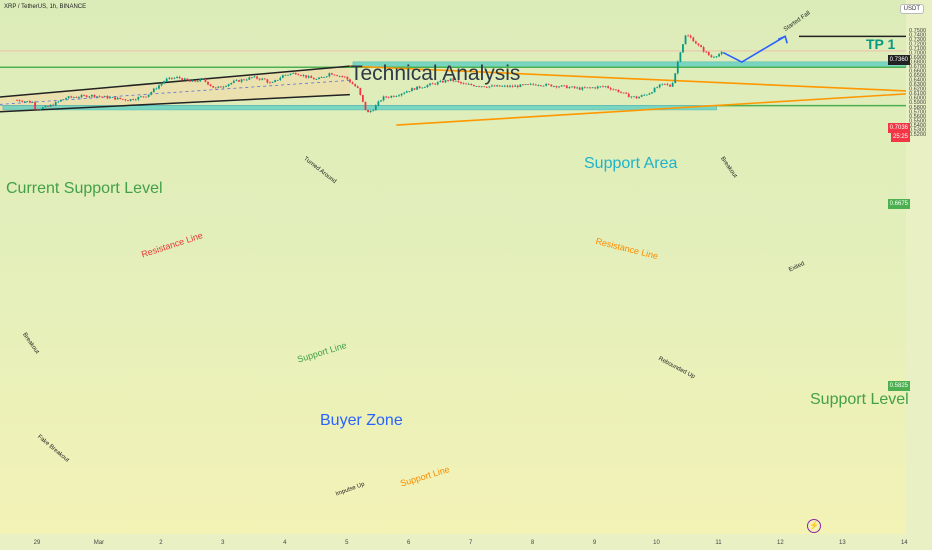 This screenshot has width=932, height=550. What do you see at coordinates (453, 542) in the screenshot?
I see `time-axis-panel` at bounding box center [453, 542].